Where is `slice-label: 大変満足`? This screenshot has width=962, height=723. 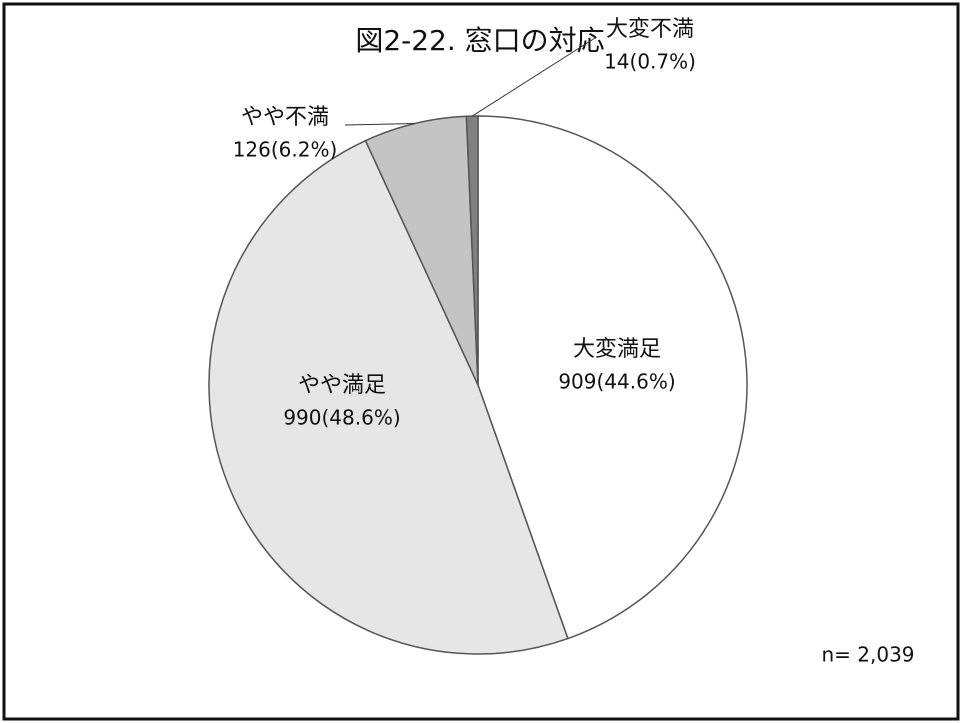 slice-label: 大変満足 is located at coordinates (617, 349).